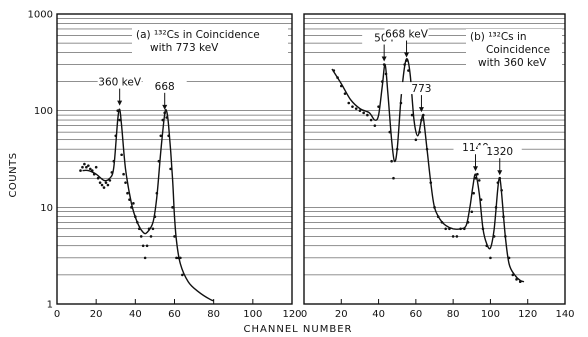  I want to click on peak-label: 1320, so click(499, 152).